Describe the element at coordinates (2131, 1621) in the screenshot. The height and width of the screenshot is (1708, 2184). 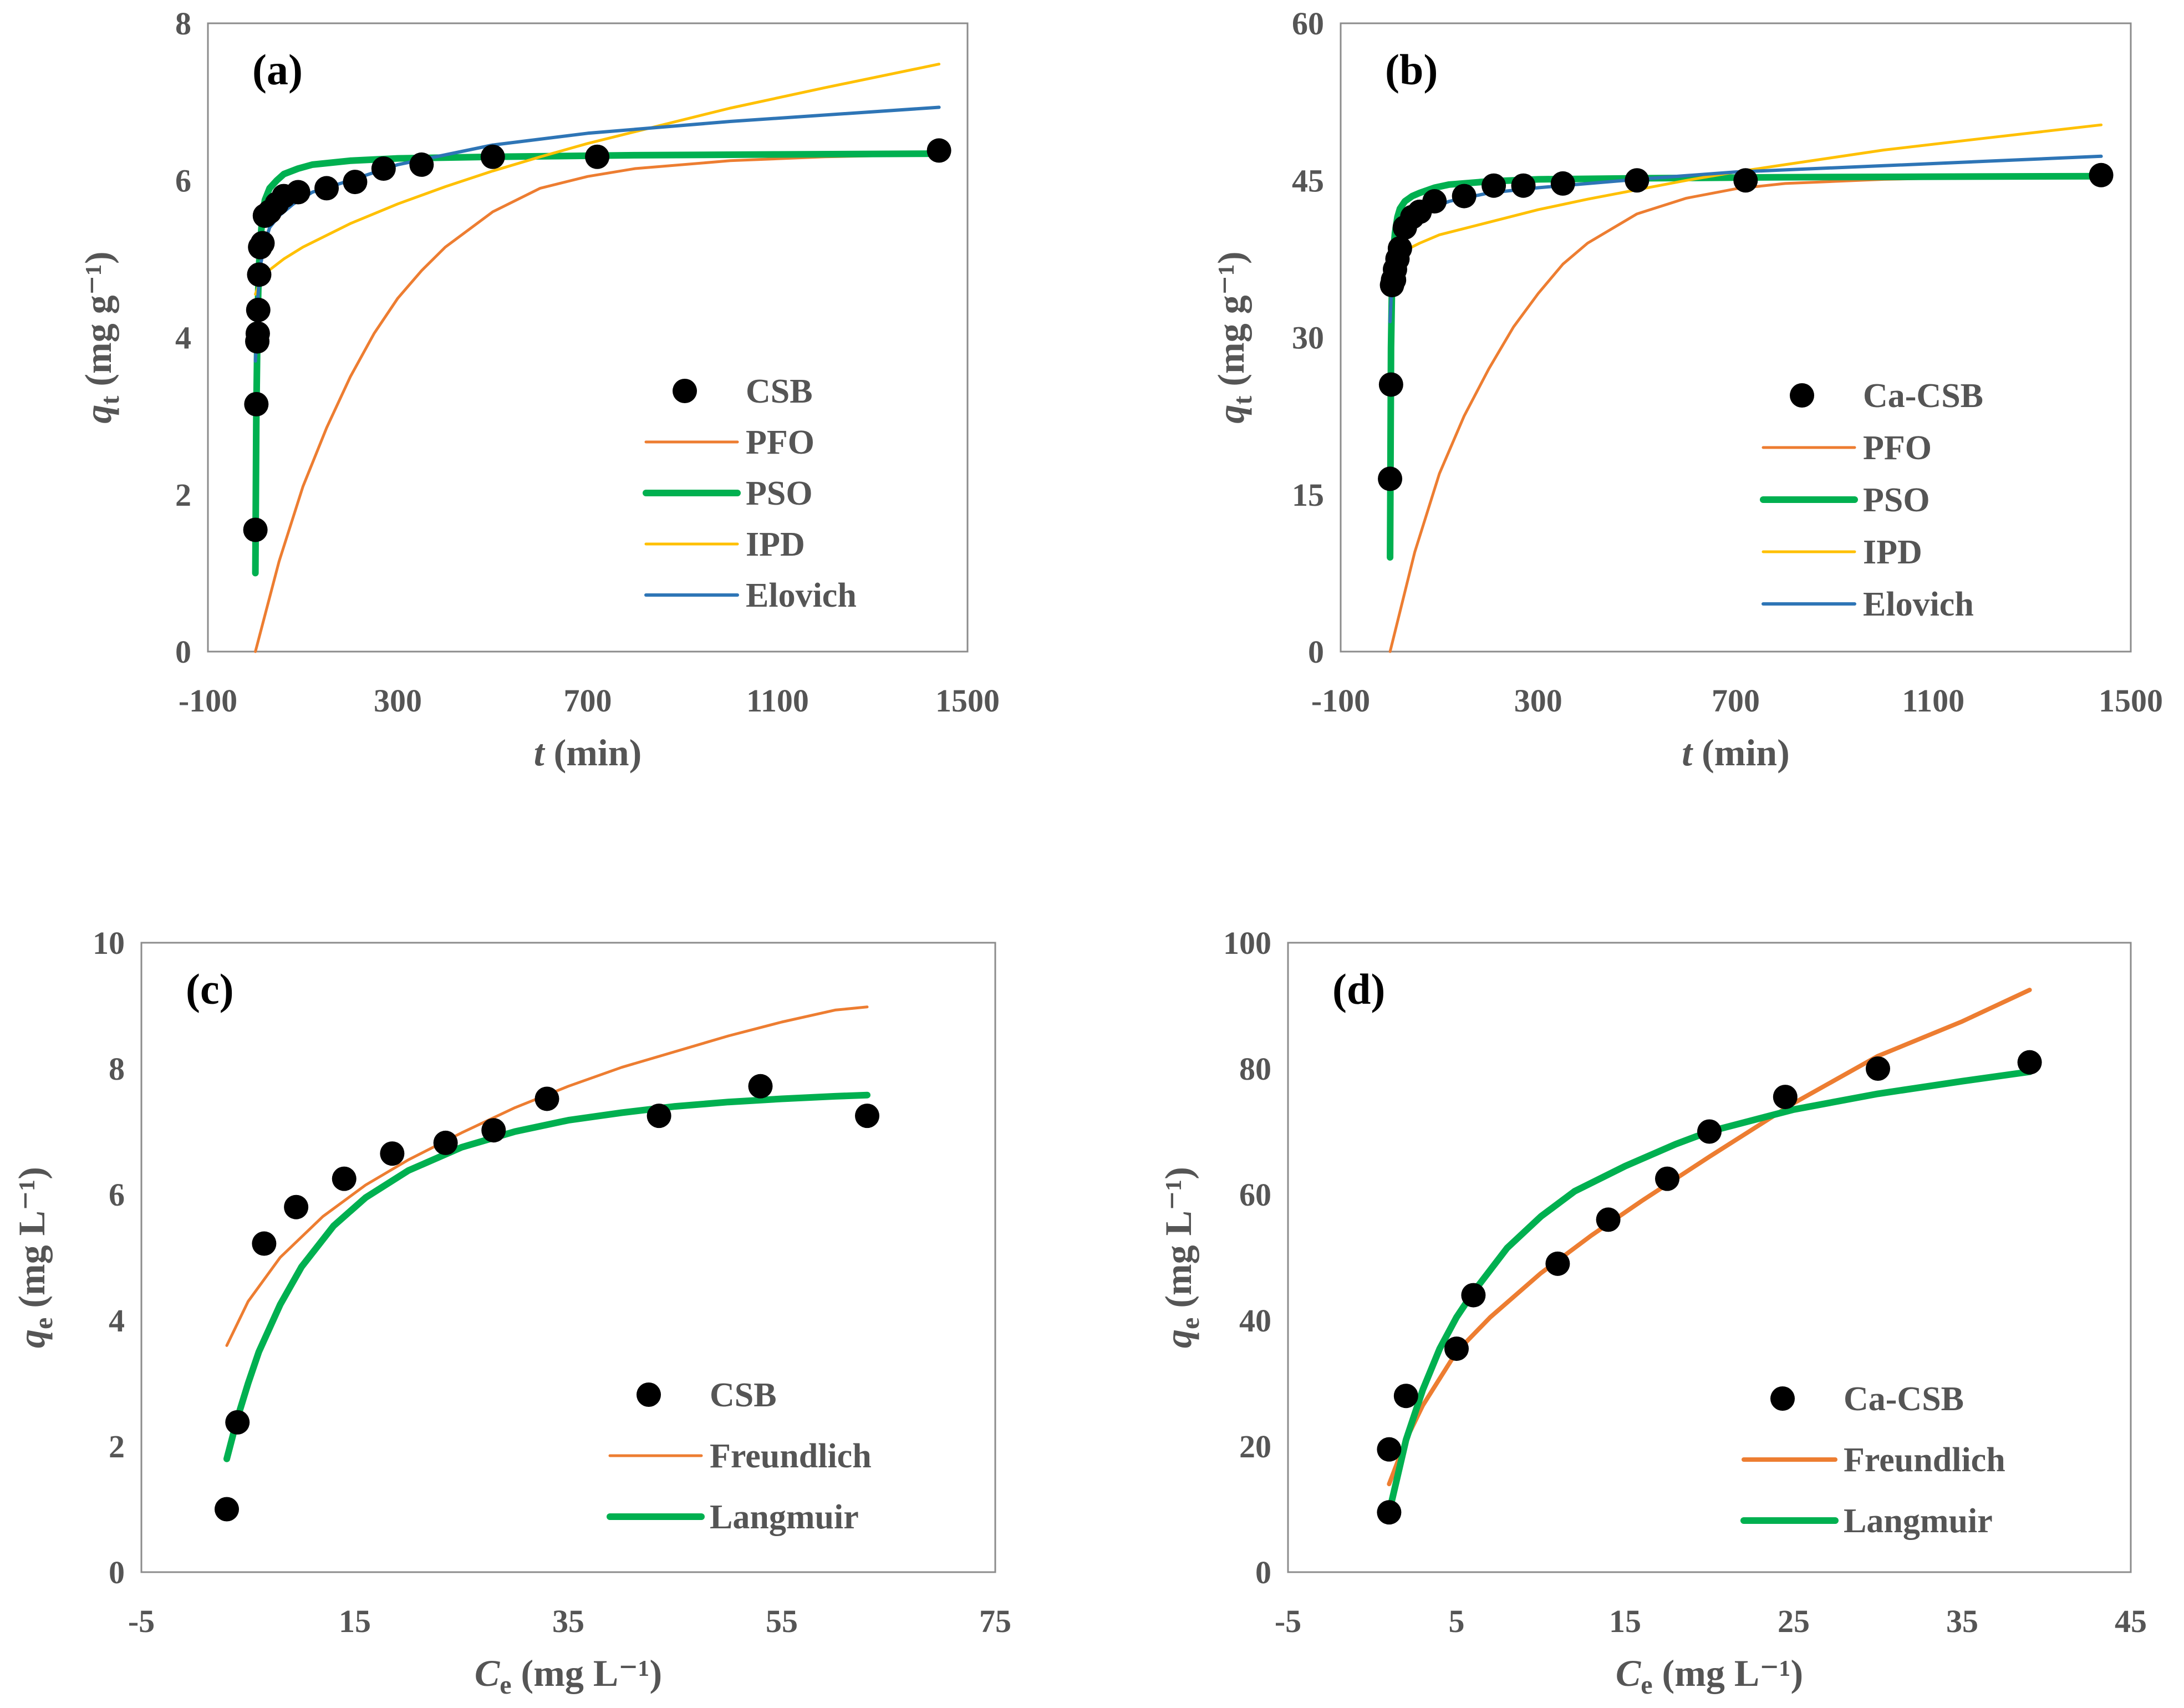
I see `x-tick-label: 45` at that location.